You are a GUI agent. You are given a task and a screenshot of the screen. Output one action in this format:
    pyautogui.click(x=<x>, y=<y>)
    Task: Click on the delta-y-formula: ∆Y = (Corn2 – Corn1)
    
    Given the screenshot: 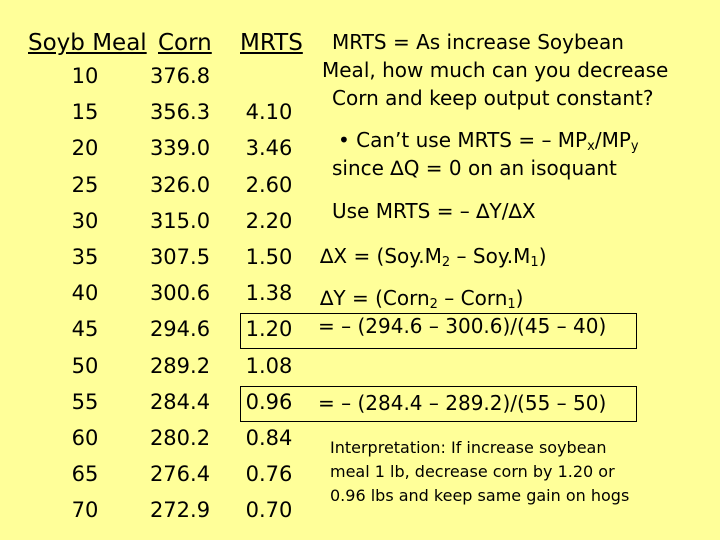 What is the action you would take?
    pyautogui.click(x=421, y=298)
    